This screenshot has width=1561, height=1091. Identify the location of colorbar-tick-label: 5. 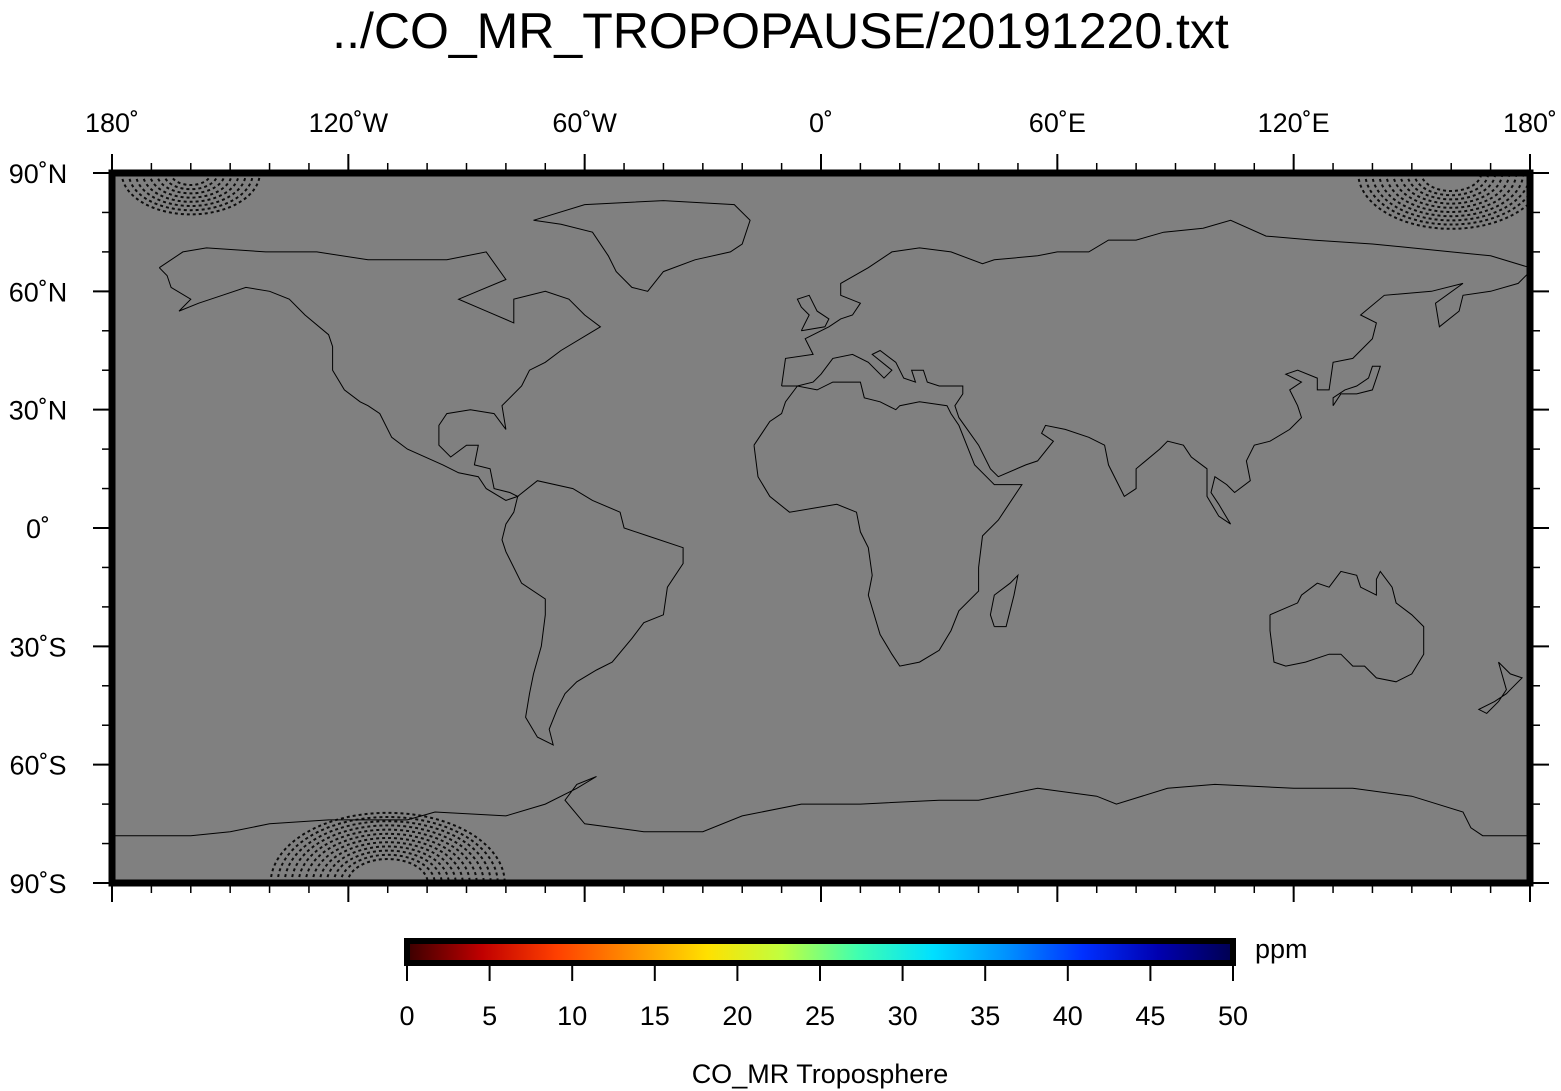
(489, 1016).